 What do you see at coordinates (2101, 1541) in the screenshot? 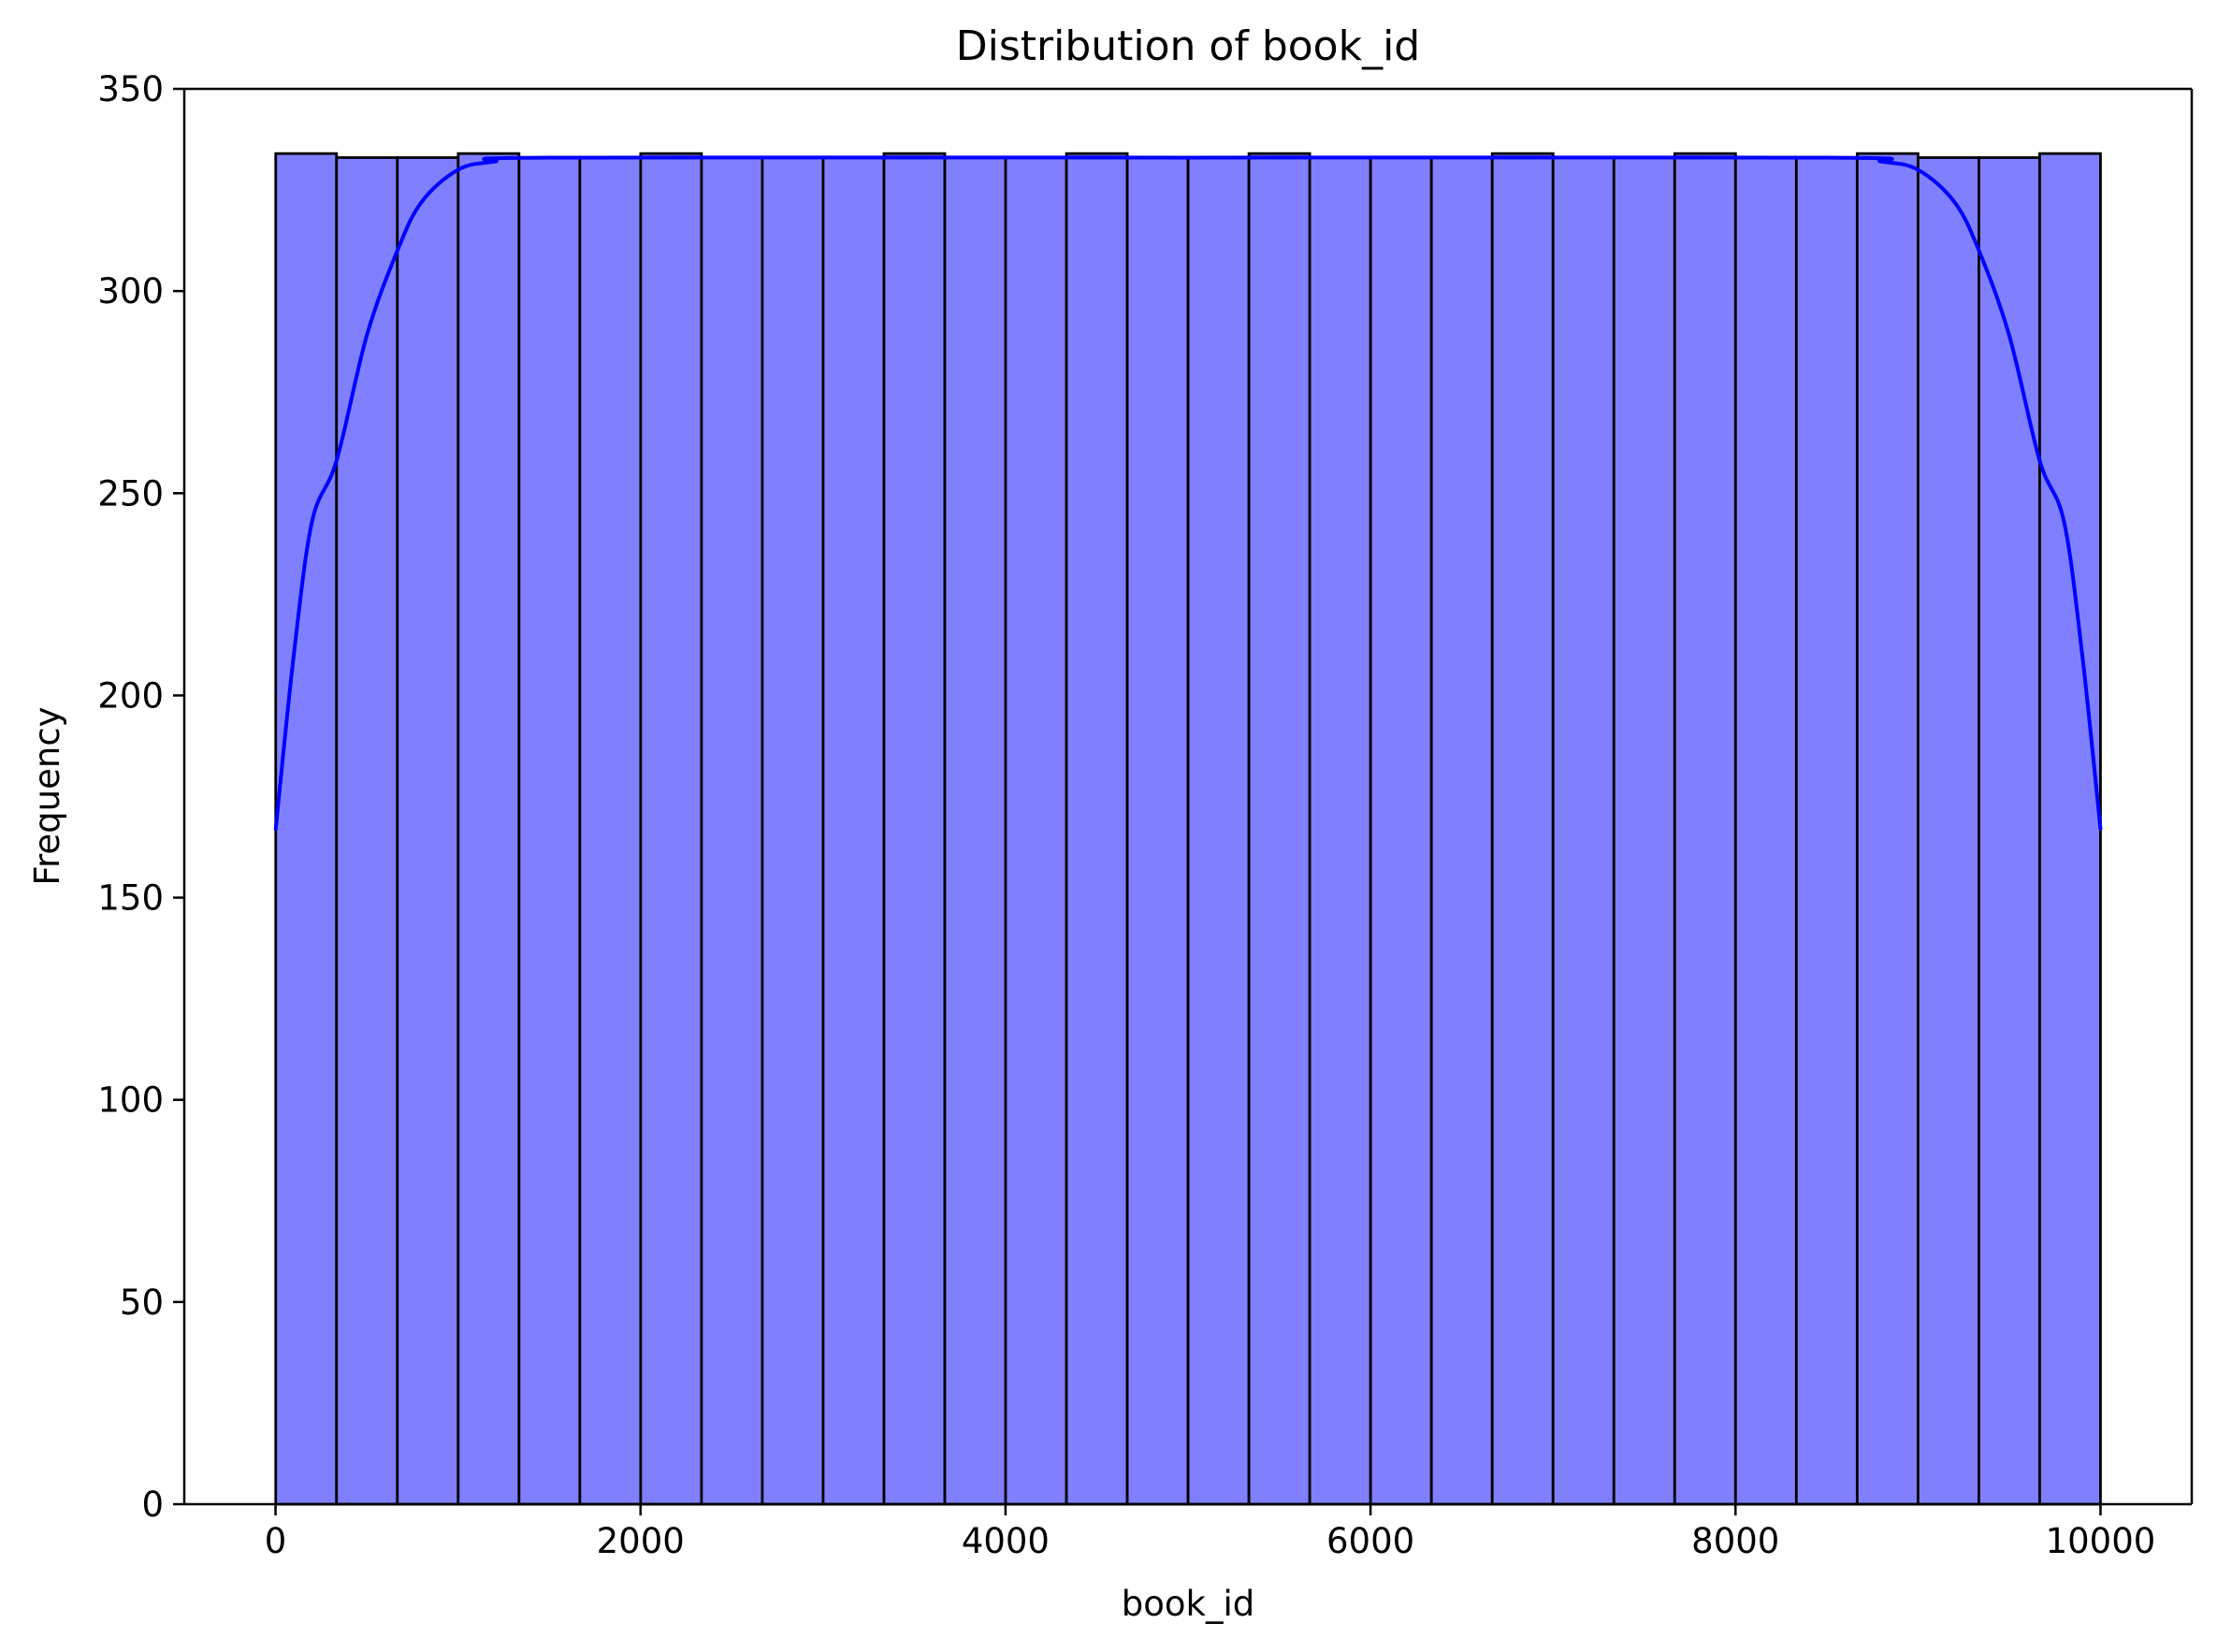
I see `x-tick-label: 10000` at bounding box center [2101, 1541].